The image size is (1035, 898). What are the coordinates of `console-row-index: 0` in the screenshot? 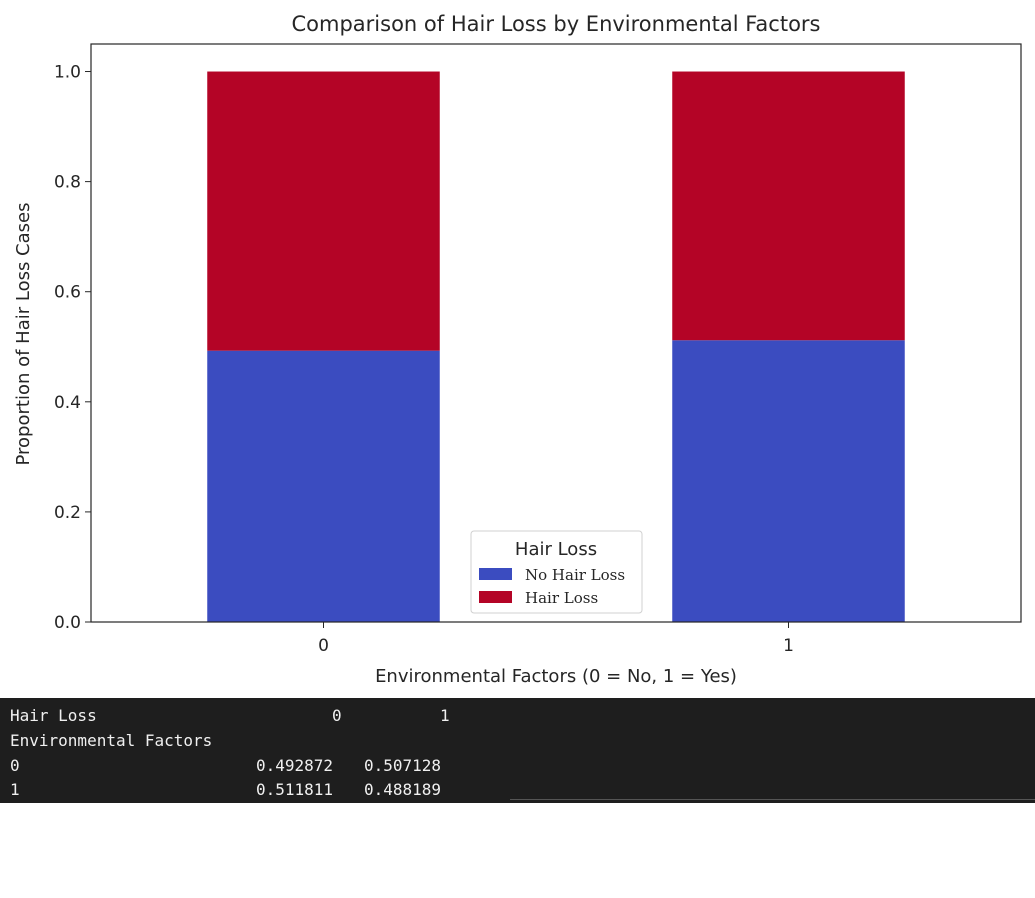 It's located at (15, 765).